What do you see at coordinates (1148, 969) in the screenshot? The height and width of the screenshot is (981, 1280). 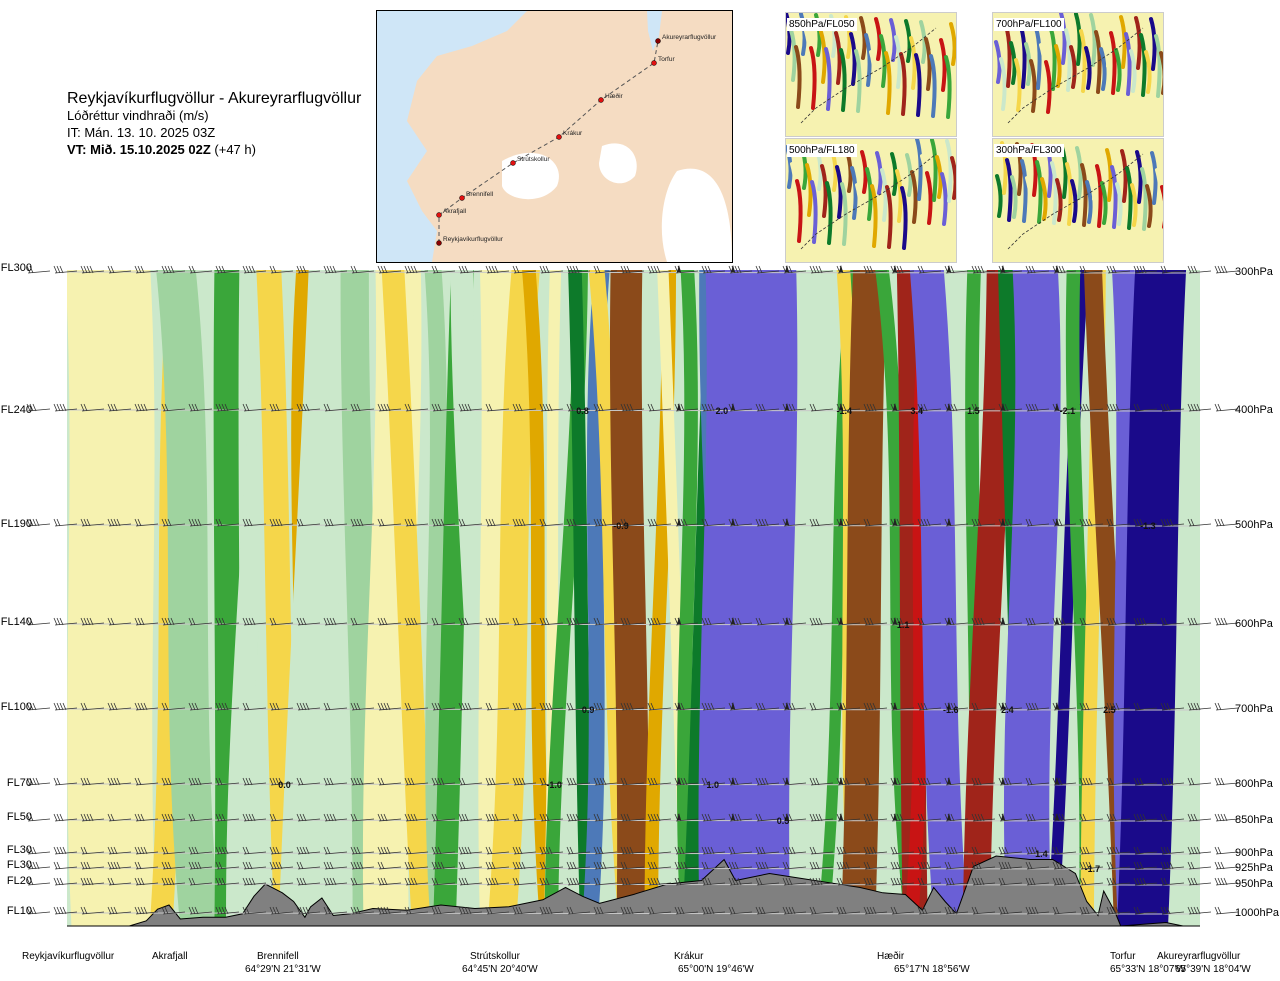 I see `station-coordinate: 65°33'N 18°07'W` at bounding box center [1148, 969].